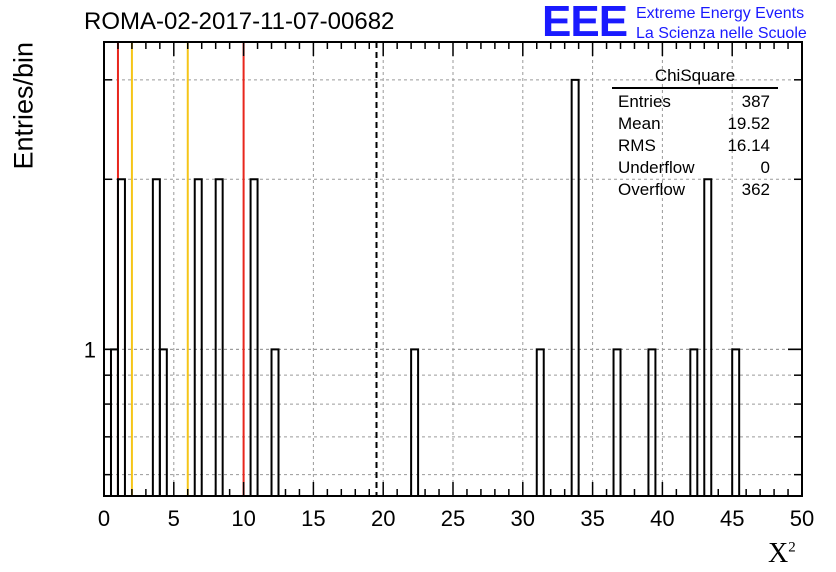  What do you see at coordinates (748, 123) in the screenshot?
I see `stats-value: 19.52` at bounding box center [748, 123].